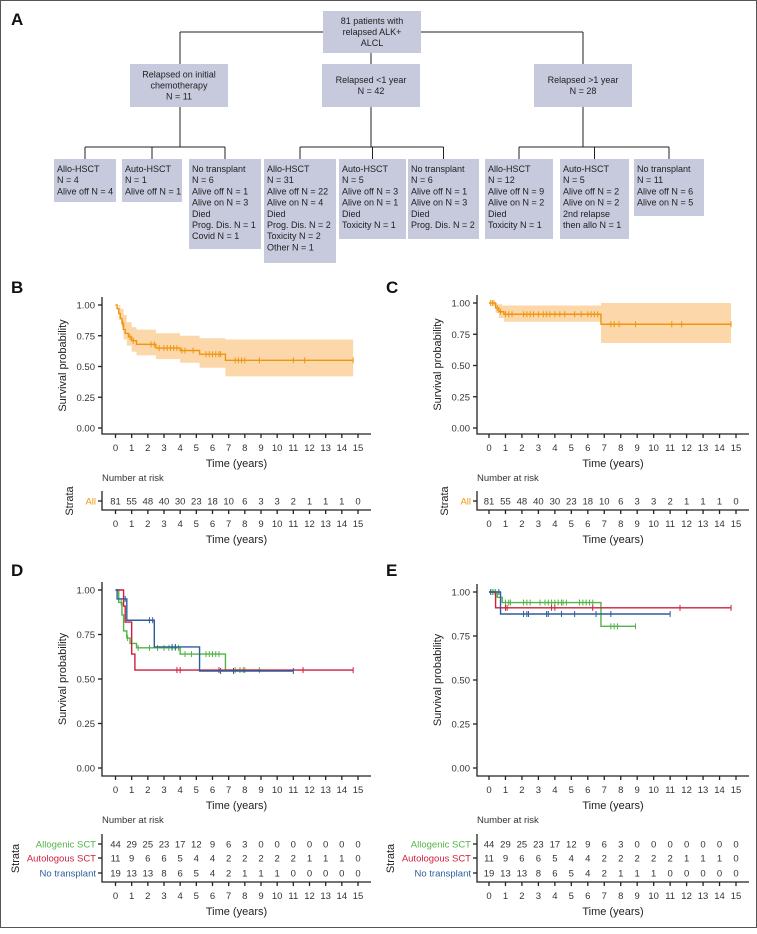 Image resolution: width=757 pixels, height=934 pixels. Describe the element at coordinates (180, 845) in the screenshot. I see `risk-count: 17` at that location.